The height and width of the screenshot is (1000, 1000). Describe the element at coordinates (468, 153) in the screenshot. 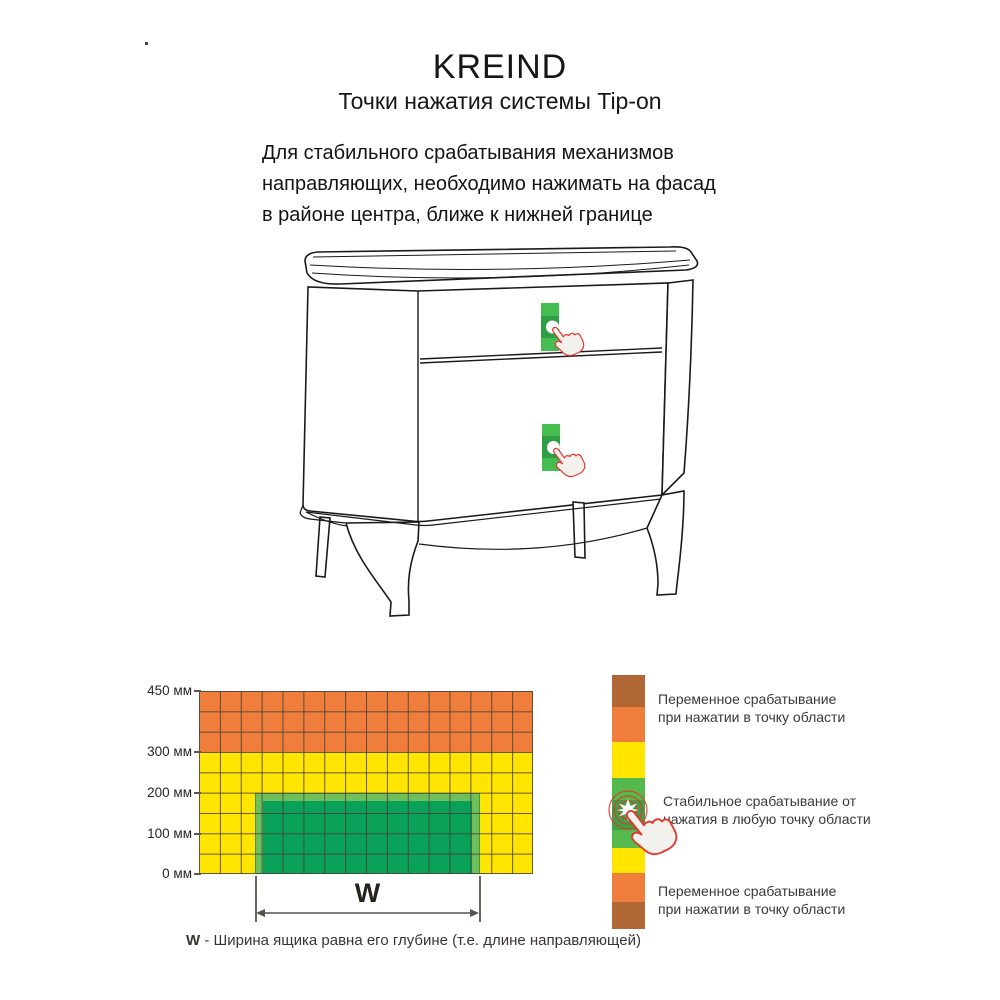

I see `intro-line: Для стабильного срабатывания механизмов` at that location.